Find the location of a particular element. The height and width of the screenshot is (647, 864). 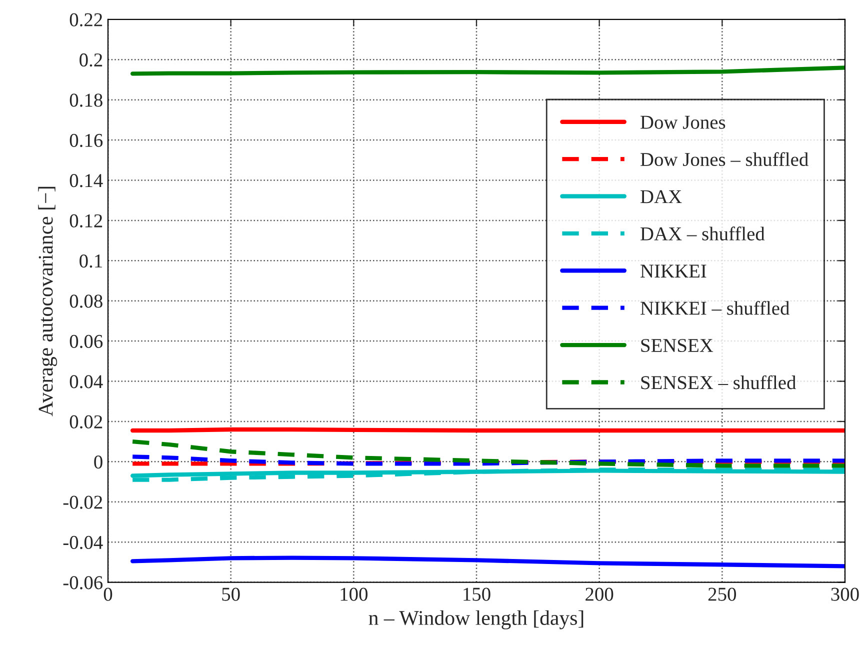

x-axis-title: n – Window length [days] is located at coordinates (476, 620).